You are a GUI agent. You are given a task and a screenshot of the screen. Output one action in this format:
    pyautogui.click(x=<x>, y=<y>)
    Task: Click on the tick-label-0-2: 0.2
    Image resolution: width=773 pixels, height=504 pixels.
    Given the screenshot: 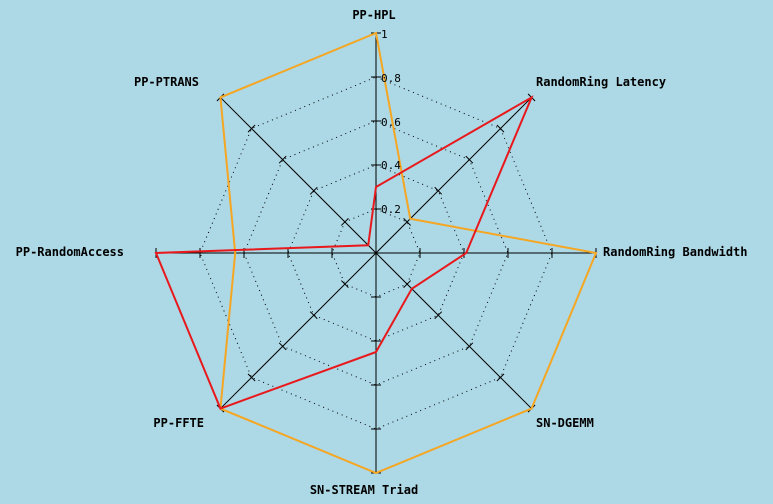 What is the action you would take?
    pyautogui.click(x=391, y=209)
    